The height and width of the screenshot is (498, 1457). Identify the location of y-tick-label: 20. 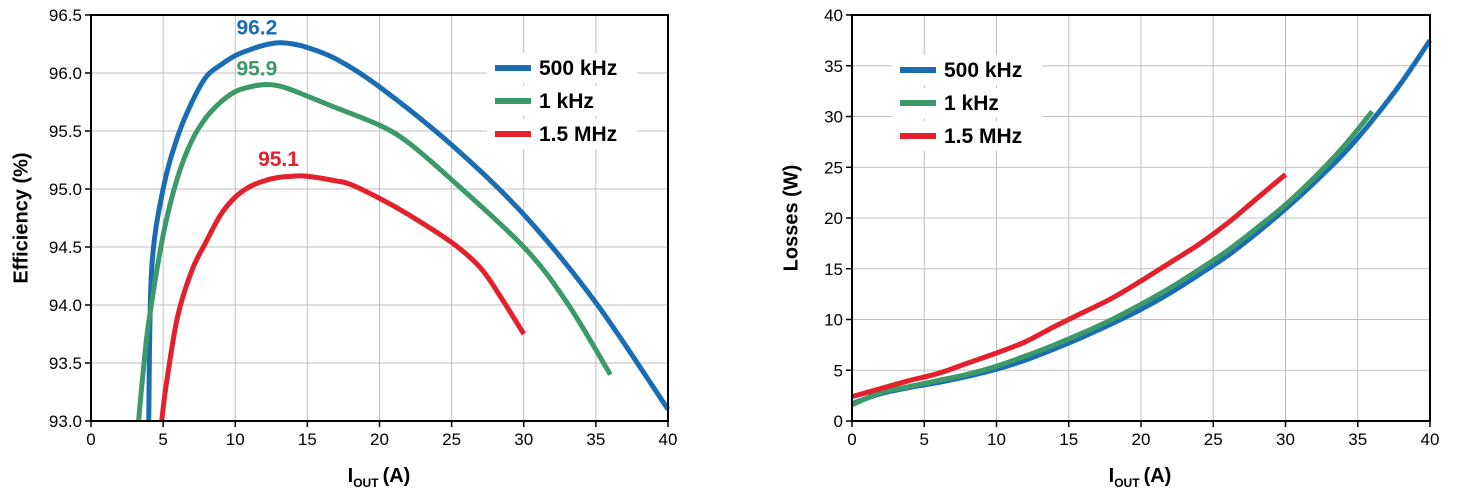
(833, 218).